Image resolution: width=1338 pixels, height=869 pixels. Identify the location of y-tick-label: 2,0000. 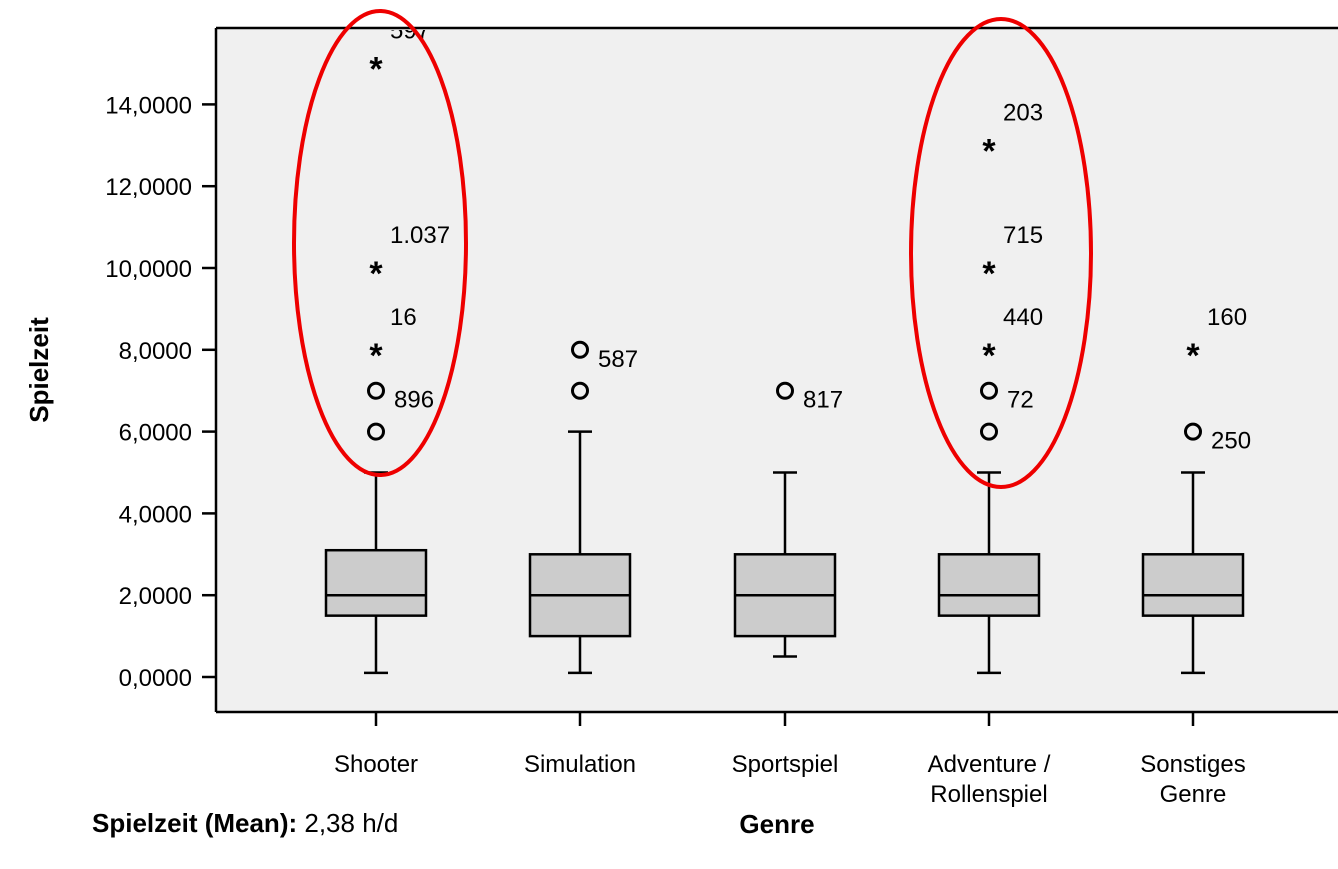
(155, 596).